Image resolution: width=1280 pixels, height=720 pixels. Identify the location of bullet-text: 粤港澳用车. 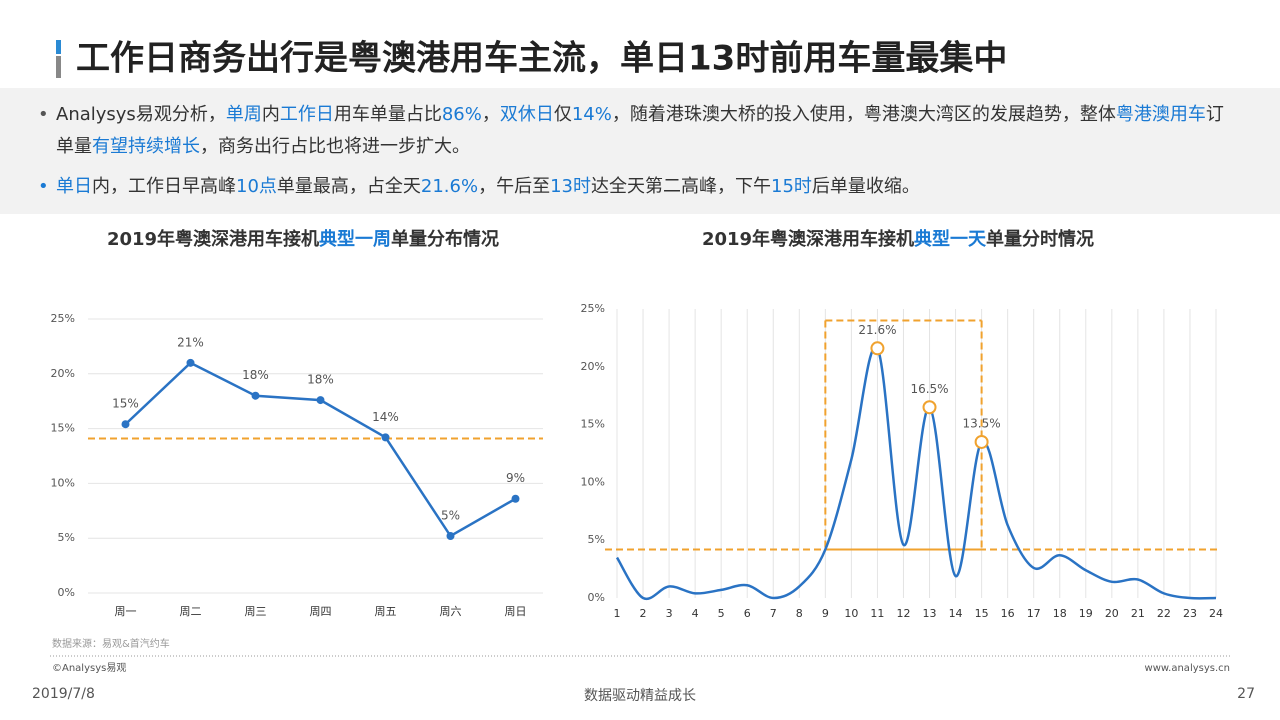
(1160, 114).